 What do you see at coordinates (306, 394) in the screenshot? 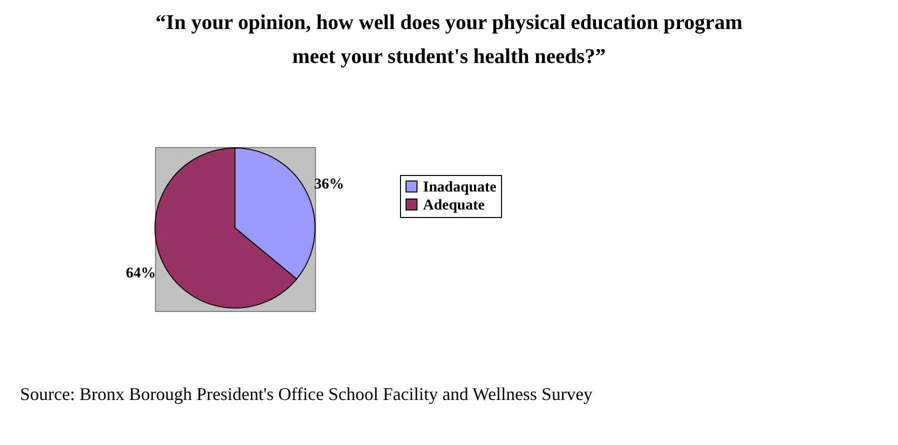
I see `source-note: Source: Bronx Borough President's Office School Facility and Wellness Survey` at bounding box center [306, 394].